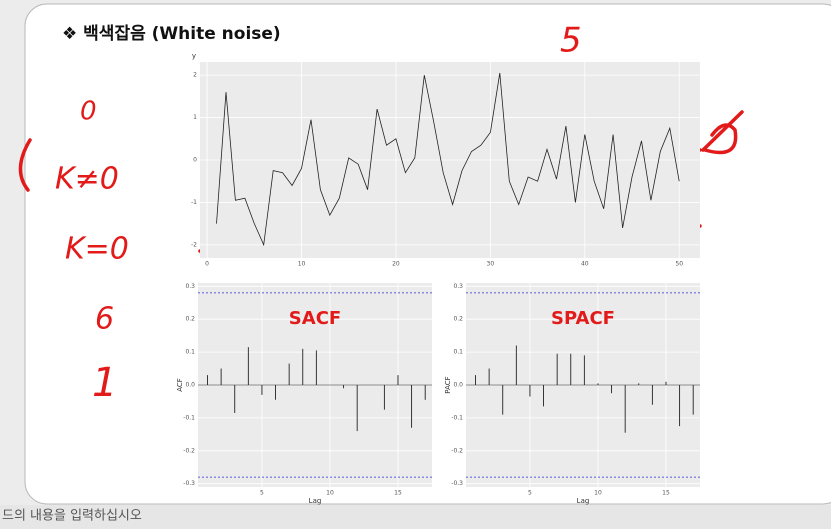 The height and width of the screenshot is (529, 831). What do you see at coordinates (195, 160) in the screenshot?
I see `y-tick-label: 0` at bounding box center [195, 160].